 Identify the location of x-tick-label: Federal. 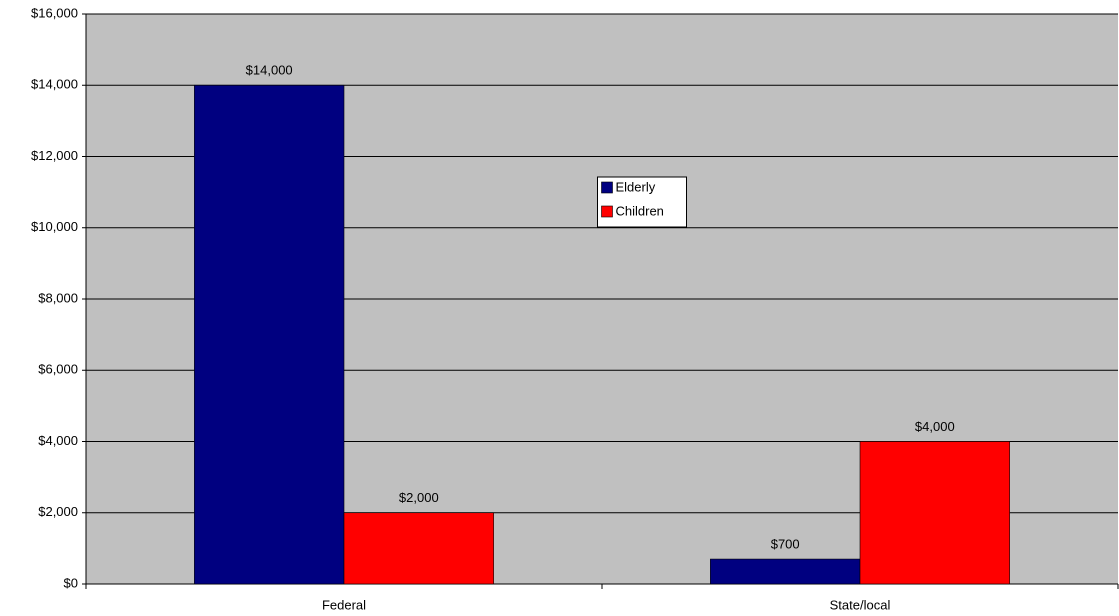
(344, 604).